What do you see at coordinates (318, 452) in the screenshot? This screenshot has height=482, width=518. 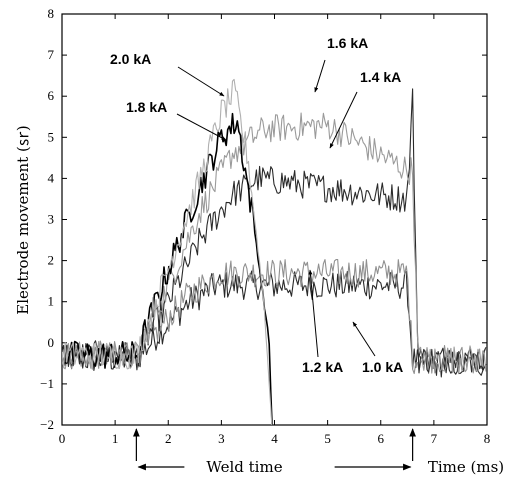 I see `weld-time-indicator: Weld time Time (ms)` at bounding box center [318, 452].